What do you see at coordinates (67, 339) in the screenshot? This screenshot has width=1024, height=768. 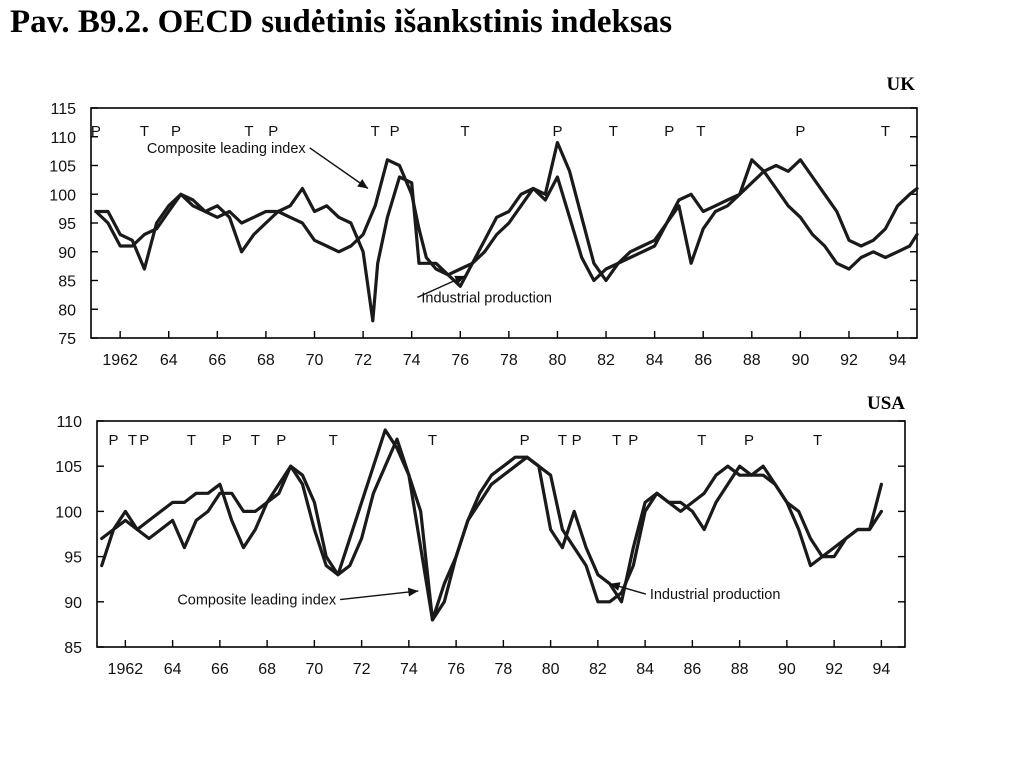 I see `y-tick-label: 75` at bounding box center [67, 339].